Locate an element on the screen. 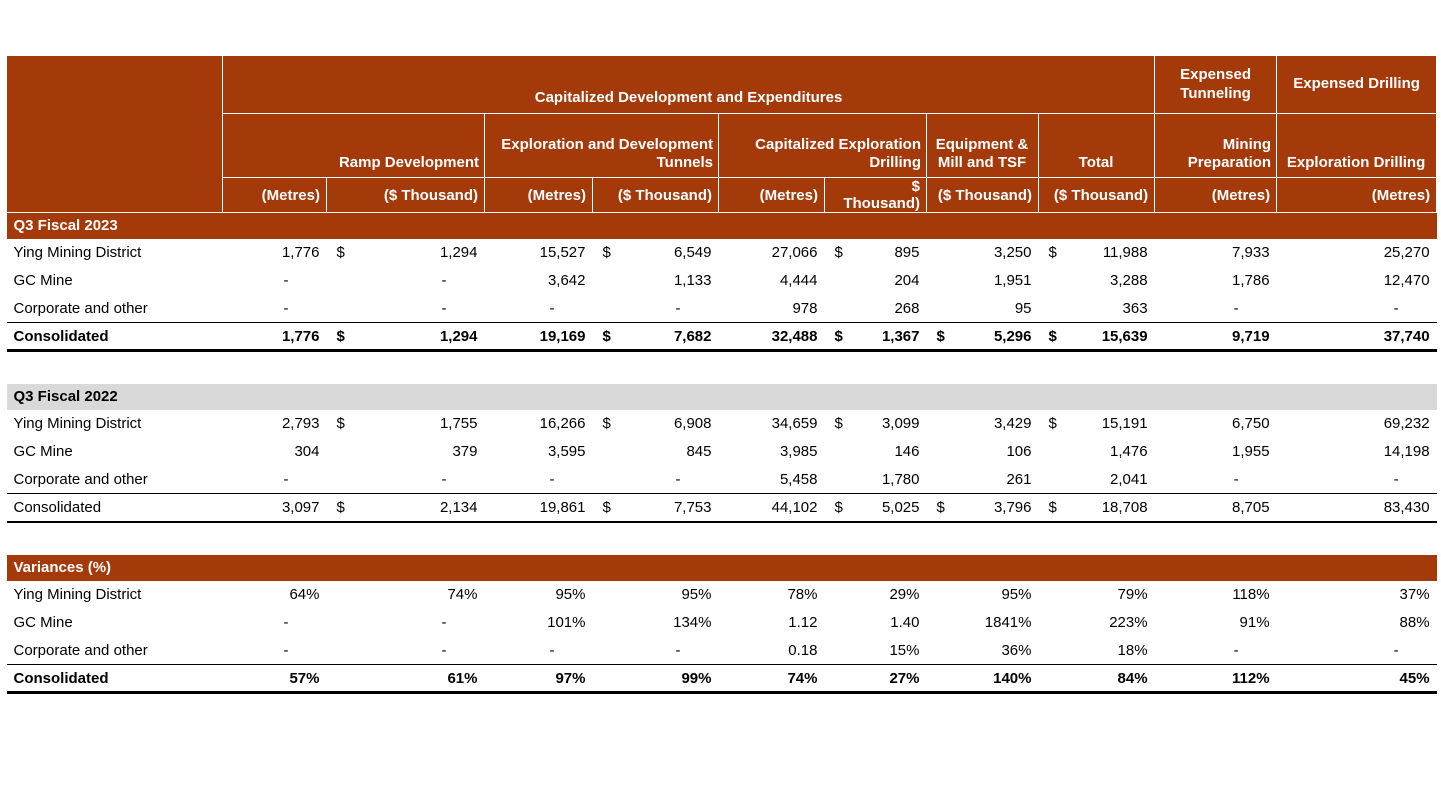 The image size is (1441, 809). unit-header: (Metres) is located at coordinates (1216, 195).